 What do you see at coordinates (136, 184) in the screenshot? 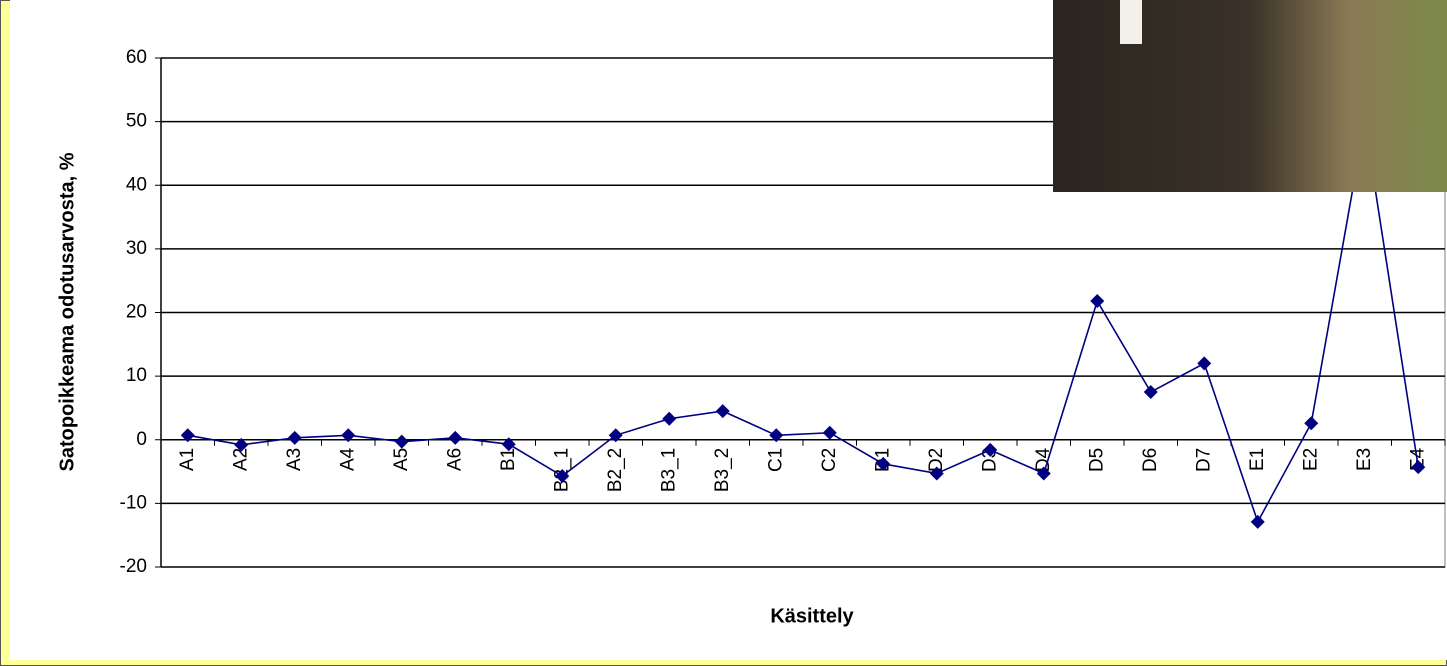
I see `y-tick-label: 40` at bounding box center [136, 184].